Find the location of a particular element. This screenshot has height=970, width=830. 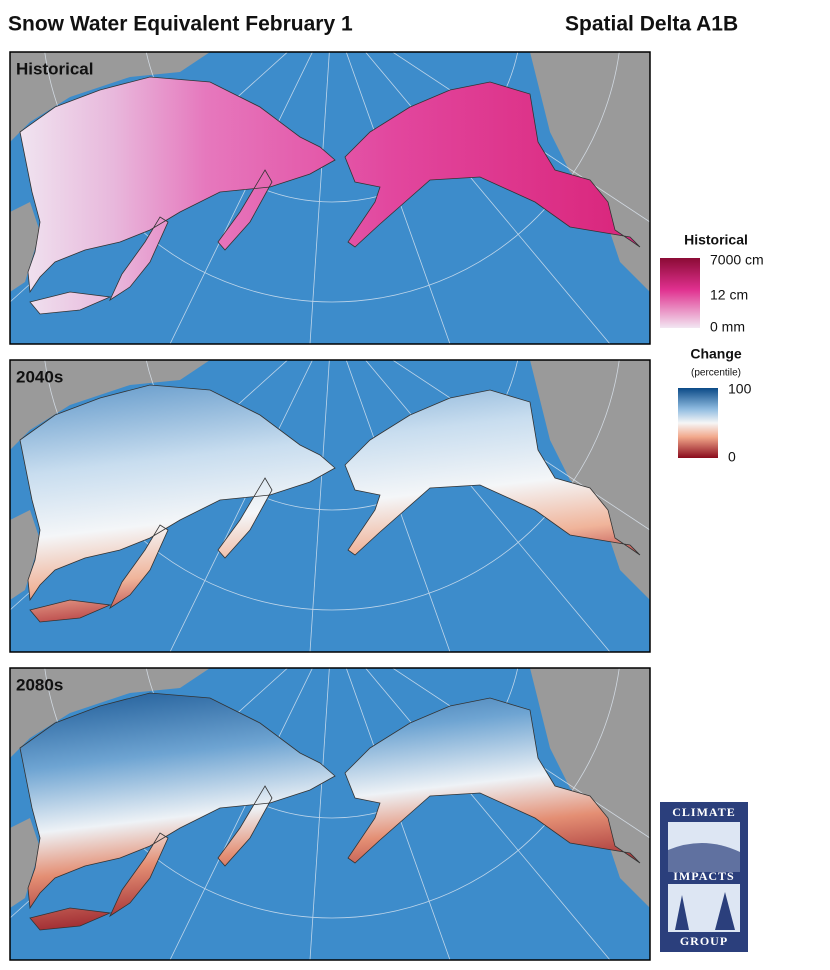

legend-label: 0 is located at coordinates (732, 457).